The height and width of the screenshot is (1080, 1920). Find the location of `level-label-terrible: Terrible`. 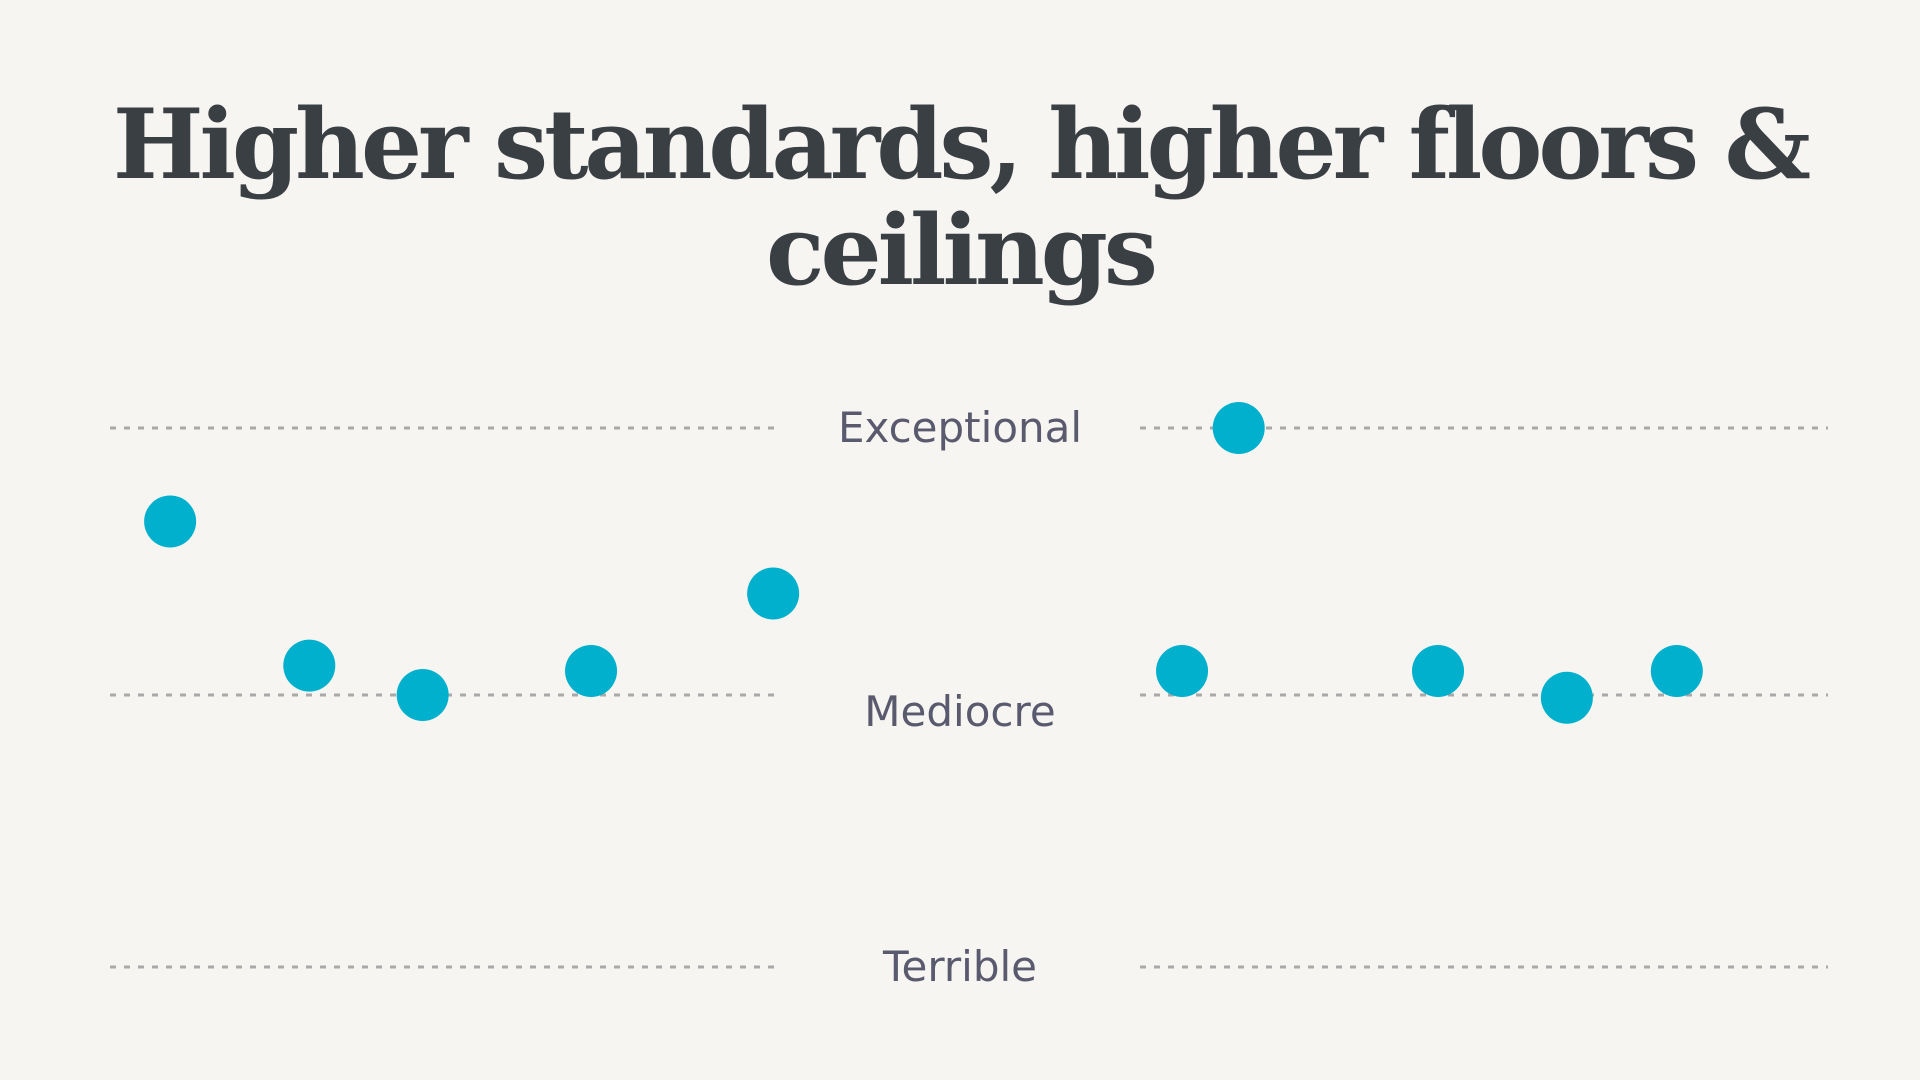

level-label-terrible: Terrible is located at coordinates (959, 966).